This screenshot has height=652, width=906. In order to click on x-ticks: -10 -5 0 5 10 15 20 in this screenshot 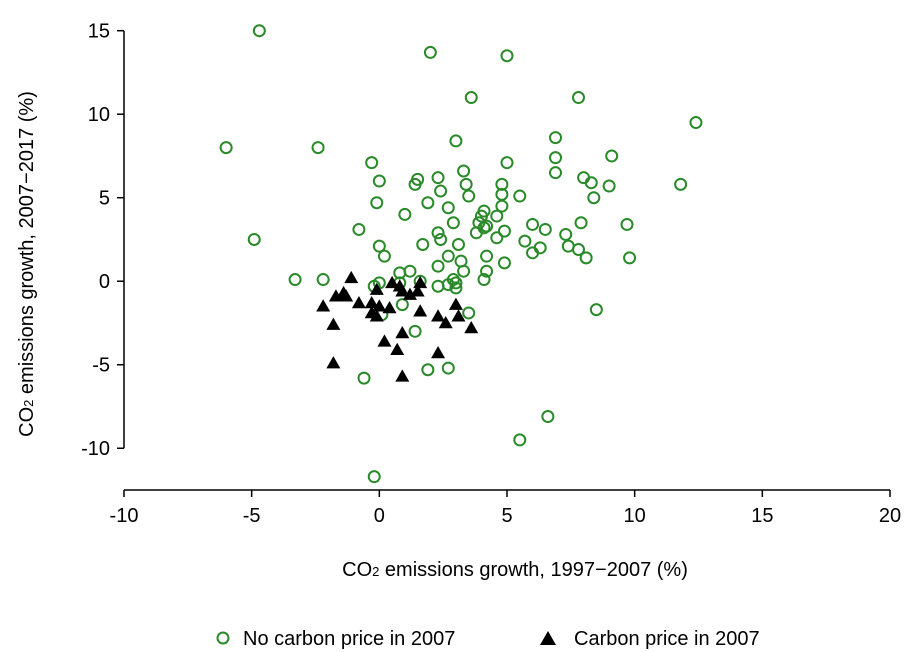, I will do `click(505, 508)`.